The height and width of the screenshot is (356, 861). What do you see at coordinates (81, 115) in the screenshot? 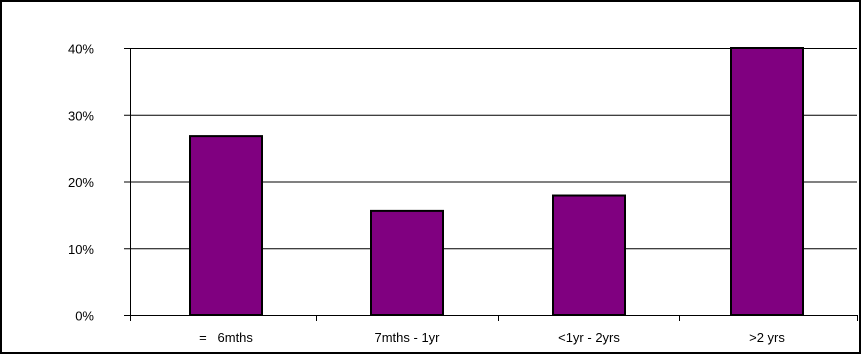
I see `y-tick-label: 30%` at bounding box center [81, 115].